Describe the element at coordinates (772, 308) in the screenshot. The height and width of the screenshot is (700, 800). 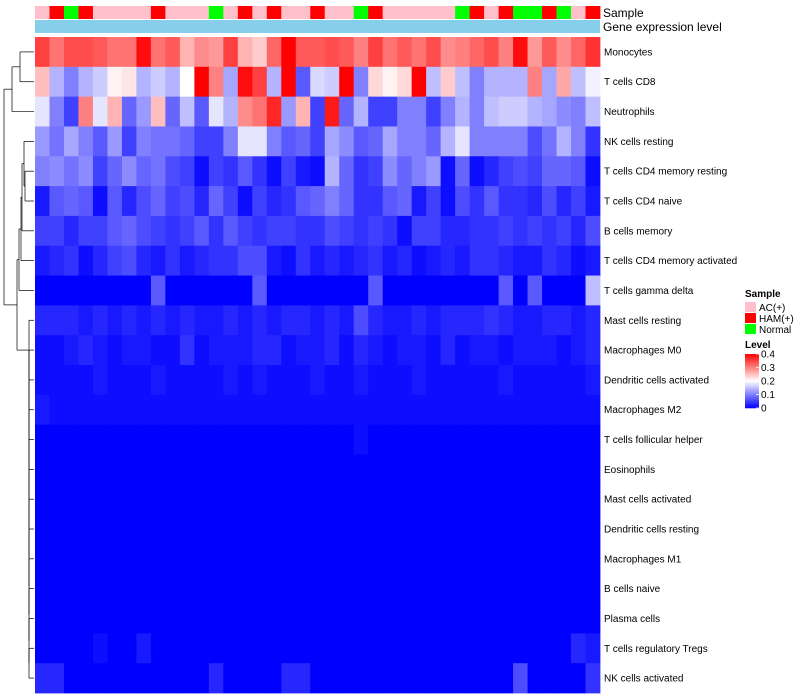
I see `sample-legend-label: AC(+)` at that location.